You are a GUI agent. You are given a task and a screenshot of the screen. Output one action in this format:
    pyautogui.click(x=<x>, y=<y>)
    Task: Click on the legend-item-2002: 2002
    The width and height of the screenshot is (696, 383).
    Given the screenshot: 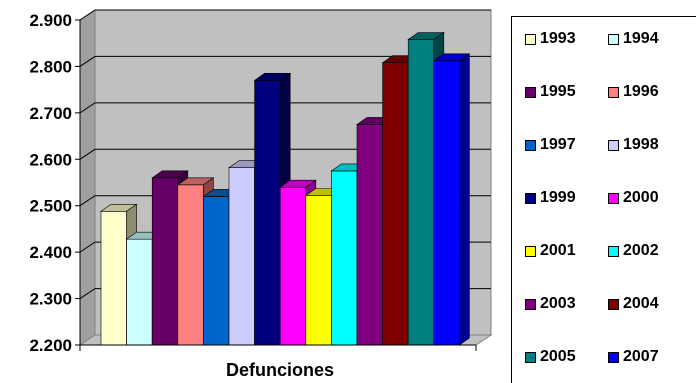 What is the action you would take?
    pyautogui.click(x=633, y=251)
    